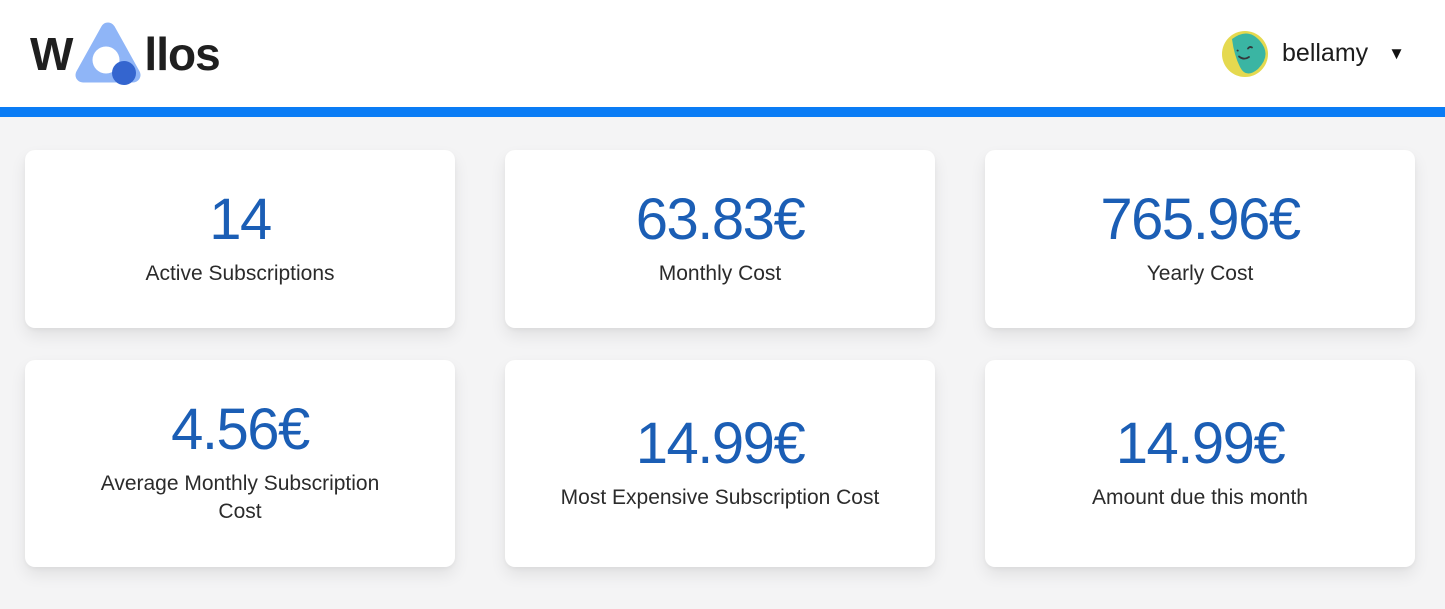 Image resolution: width=1445 pixels, height=609 pixels. Describe the element at coordinates (108, 54) in the screenshot. I see `logo-triangle-icon` at that location.